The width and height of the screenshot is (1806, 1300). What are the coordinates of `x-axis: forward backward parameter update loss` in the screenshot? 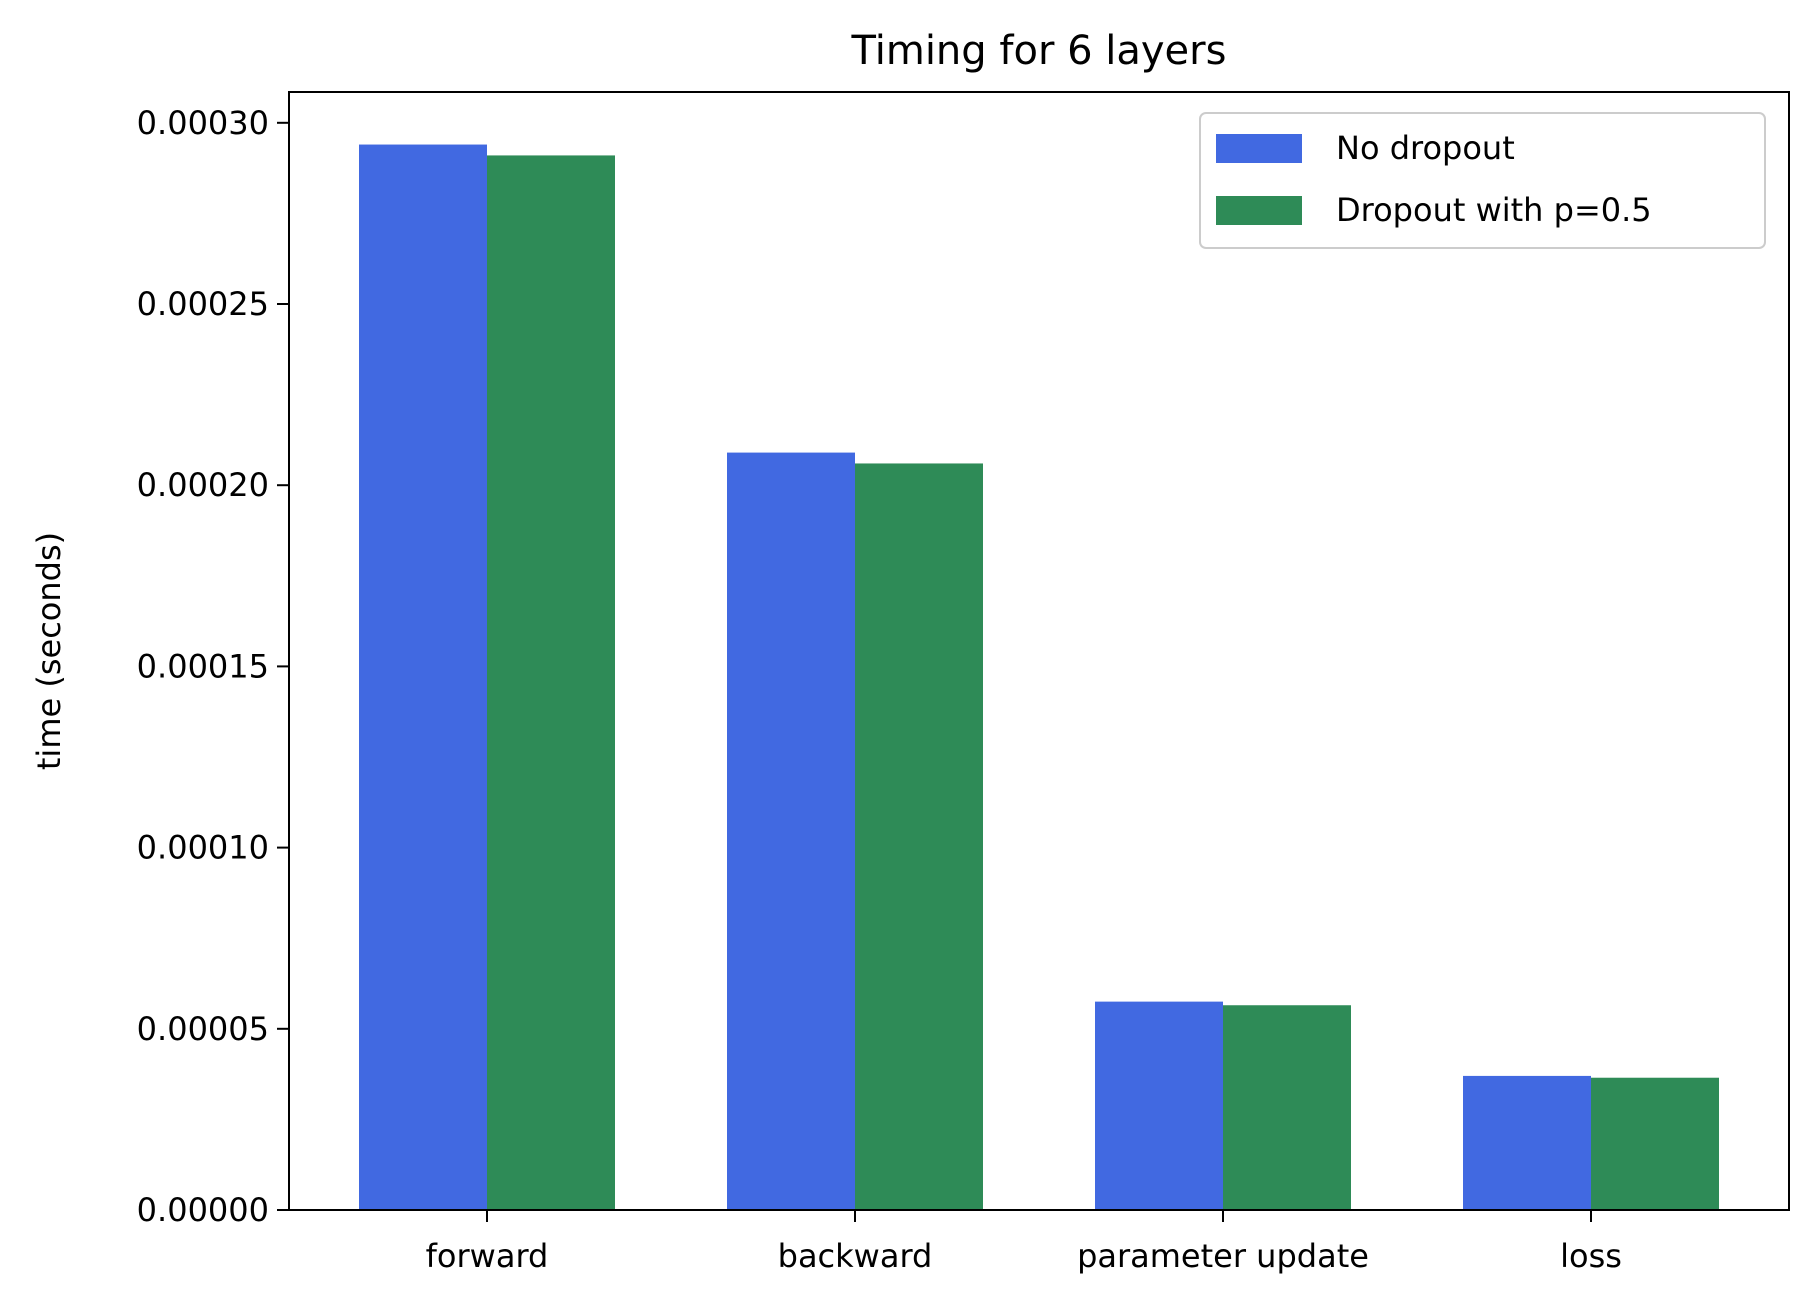 It's located at (1024, 1242).